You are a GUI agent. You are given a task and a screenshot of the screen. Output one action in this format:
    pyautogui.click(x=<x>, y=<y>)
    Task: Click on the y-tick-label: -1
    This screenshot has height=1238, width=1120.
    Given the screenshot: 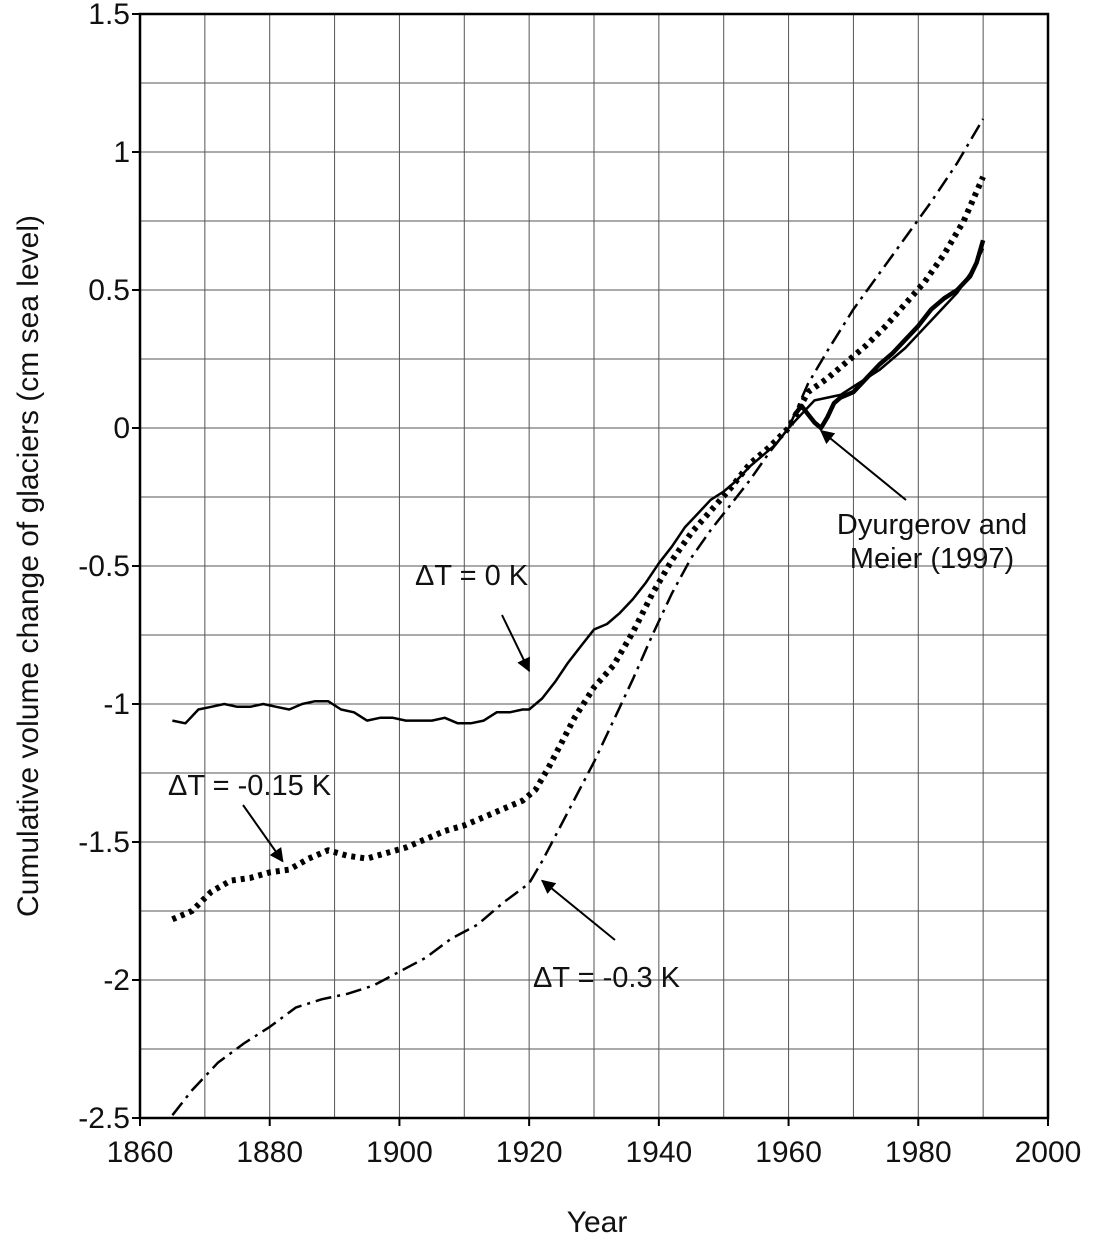 What is the action you would take?
    pyautogui.click(x=116, y=704)
    